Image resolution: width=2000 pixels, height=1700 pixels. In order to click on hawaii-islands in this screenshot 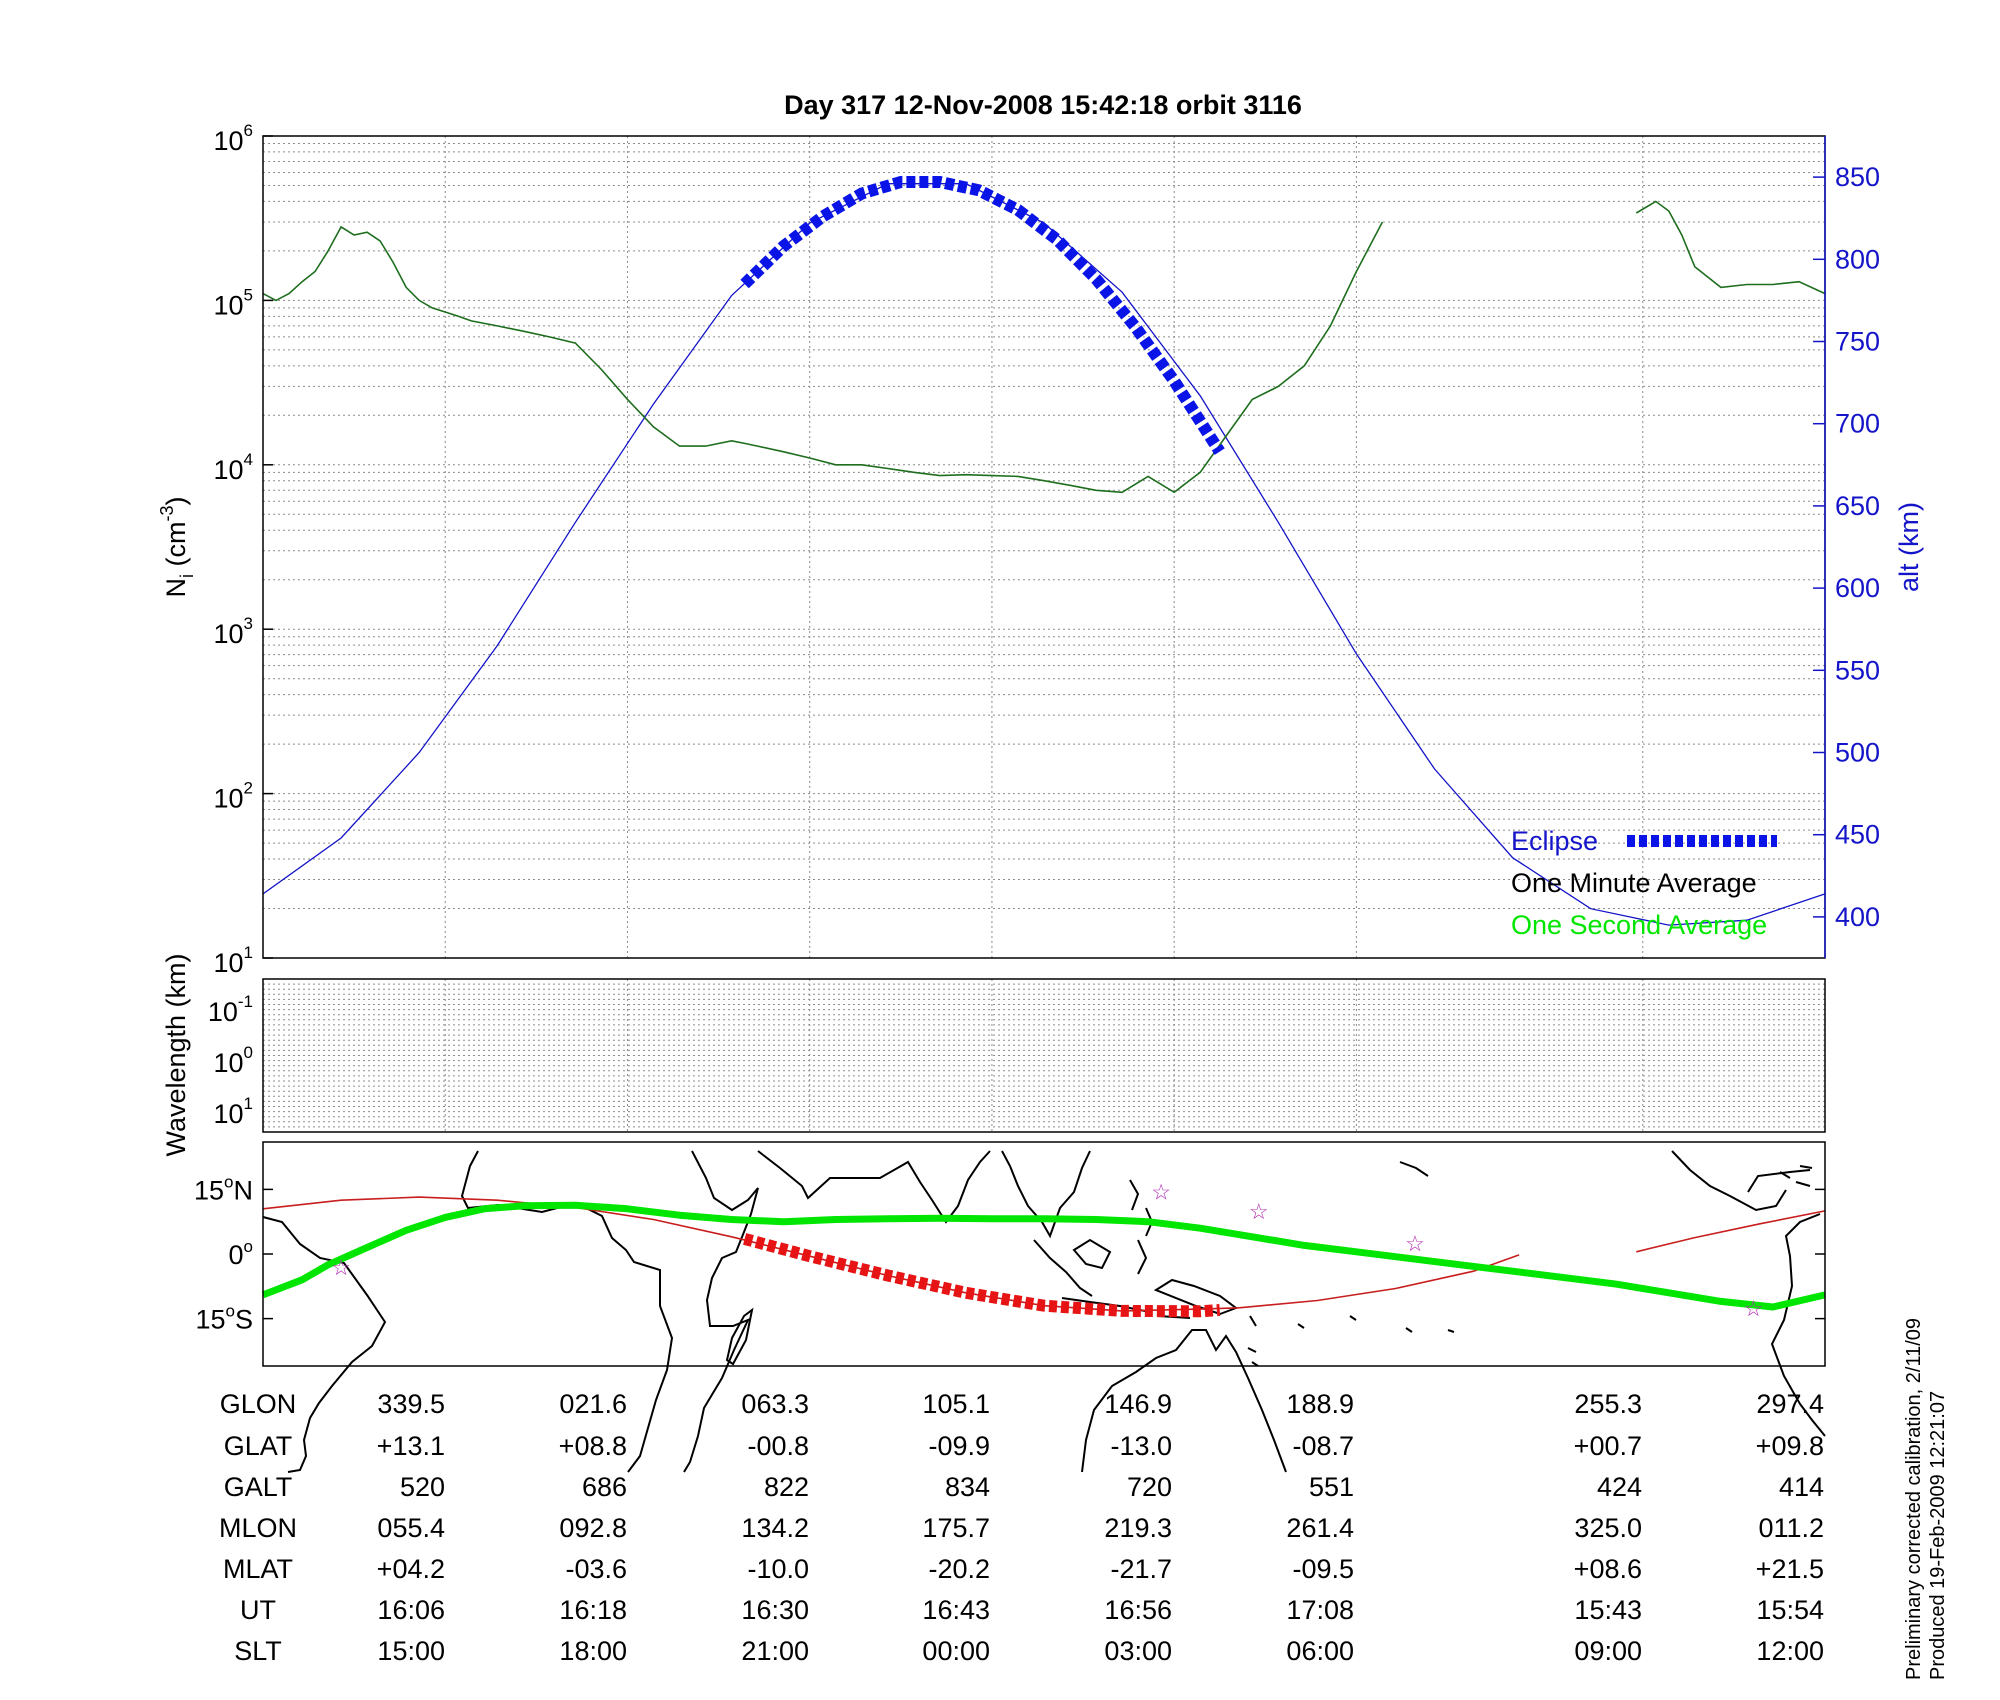, I will do `click(1414, 1169)`.